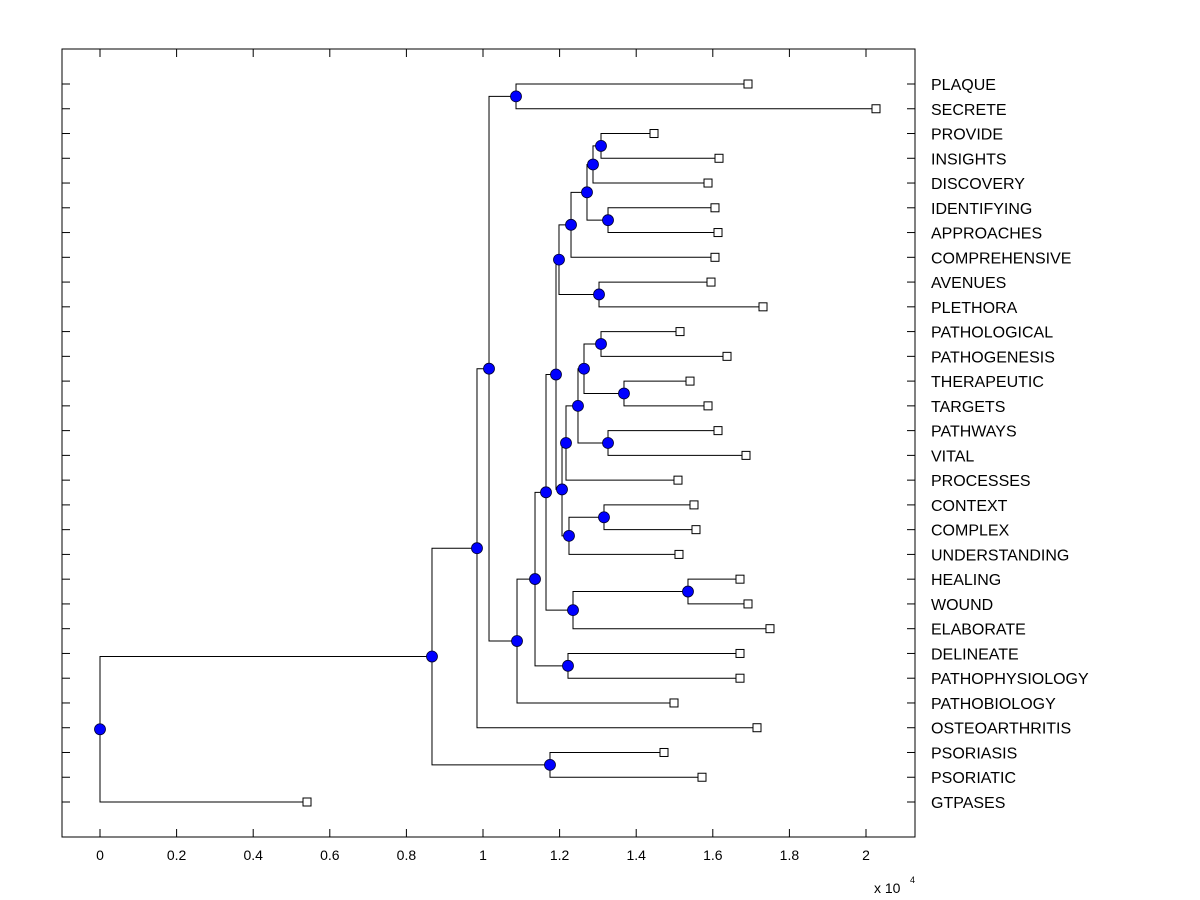 This screenshot has height=900, width=1200. What do you see at coordinates (1001, 729) in the screenshot?
I see `leaf-label: OSTEOARTHRITIS` at bounding box center [1001, 729].